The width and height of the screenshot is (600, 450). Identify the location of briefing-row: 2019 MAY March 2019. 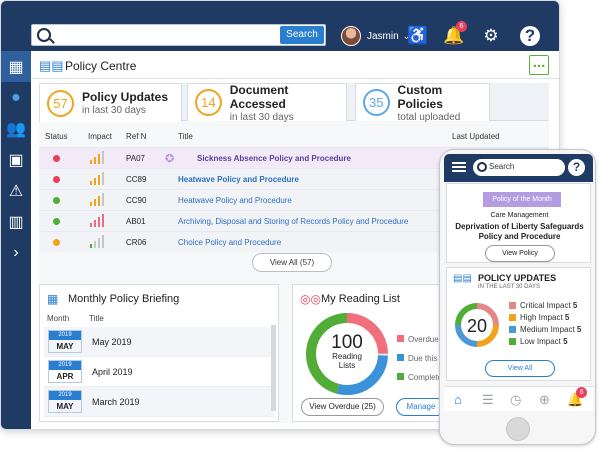
(159, 402).